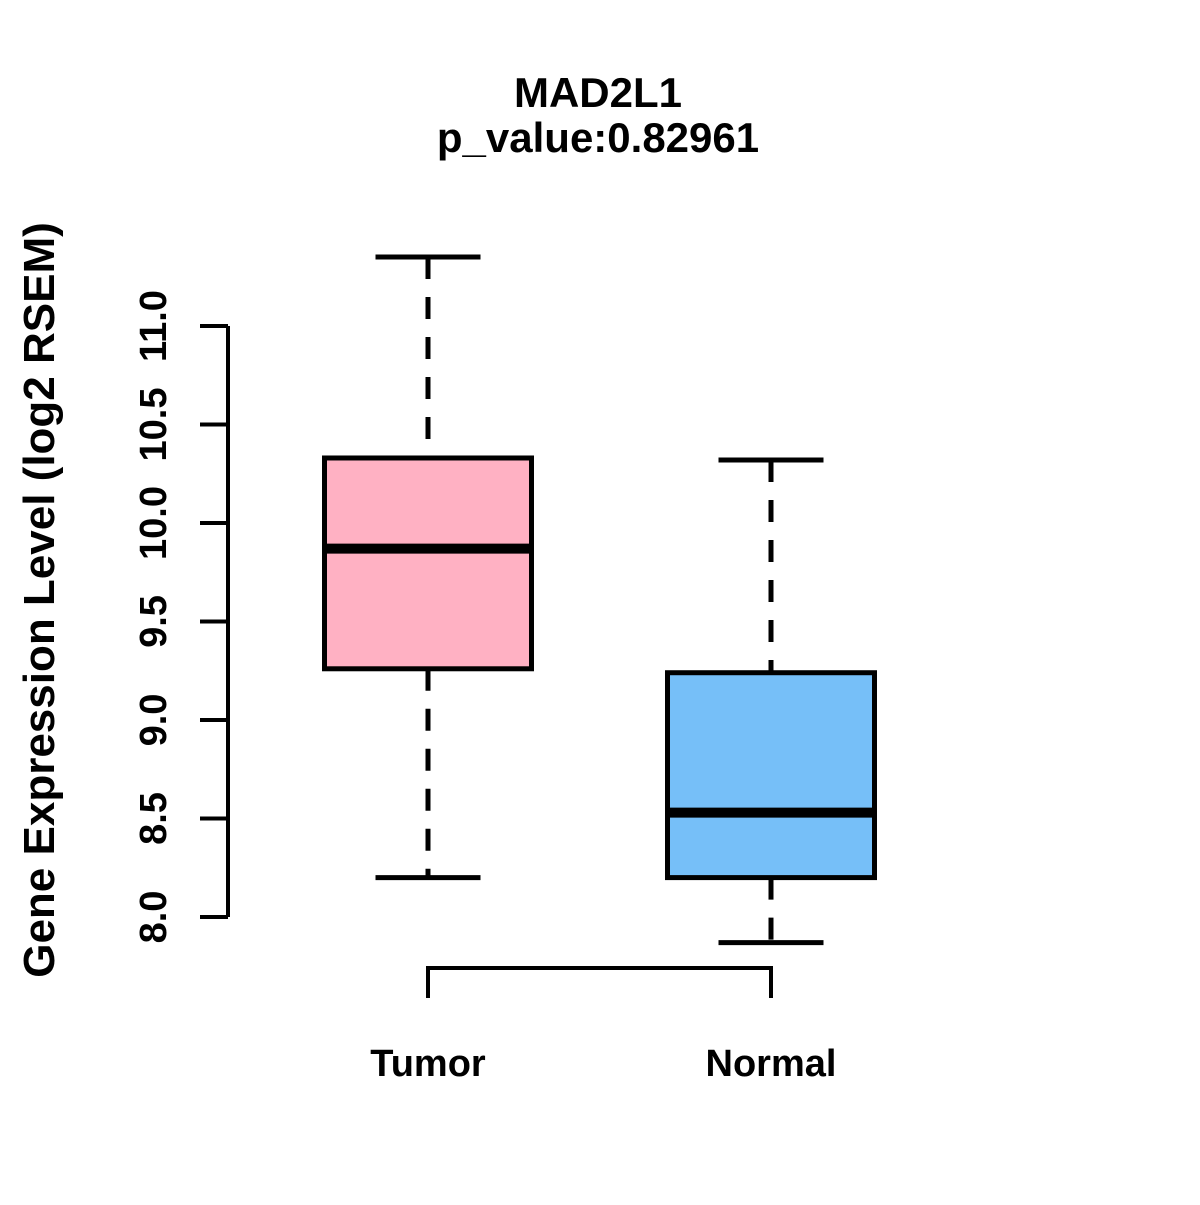  What do you see at coordinates (154, 326) in the screenshot?
I see `y-tick-label: 11.0` at bounding box center [154, 326].